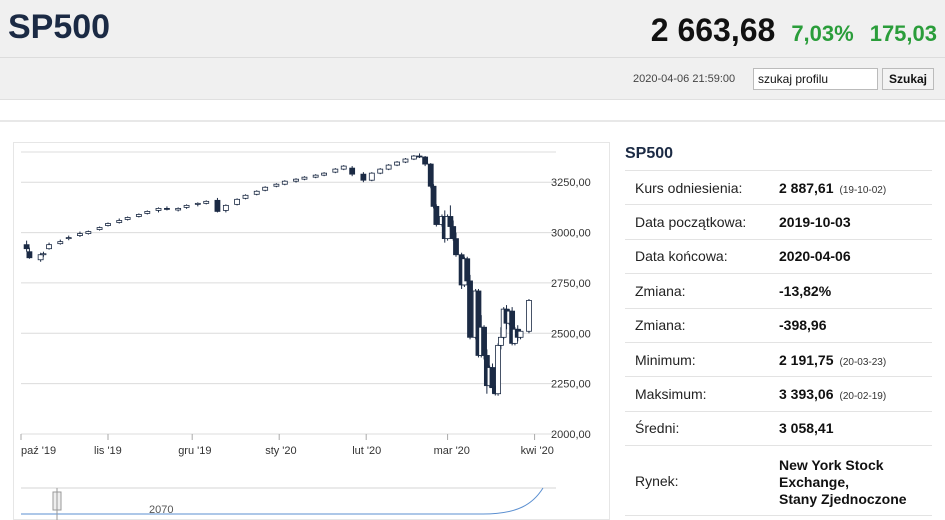  Describe the element at coordinates (778, 187) in the screenshot. I see `info-row: Kurs odniesienia: 2 887,61 (19-10-02)` at that location.